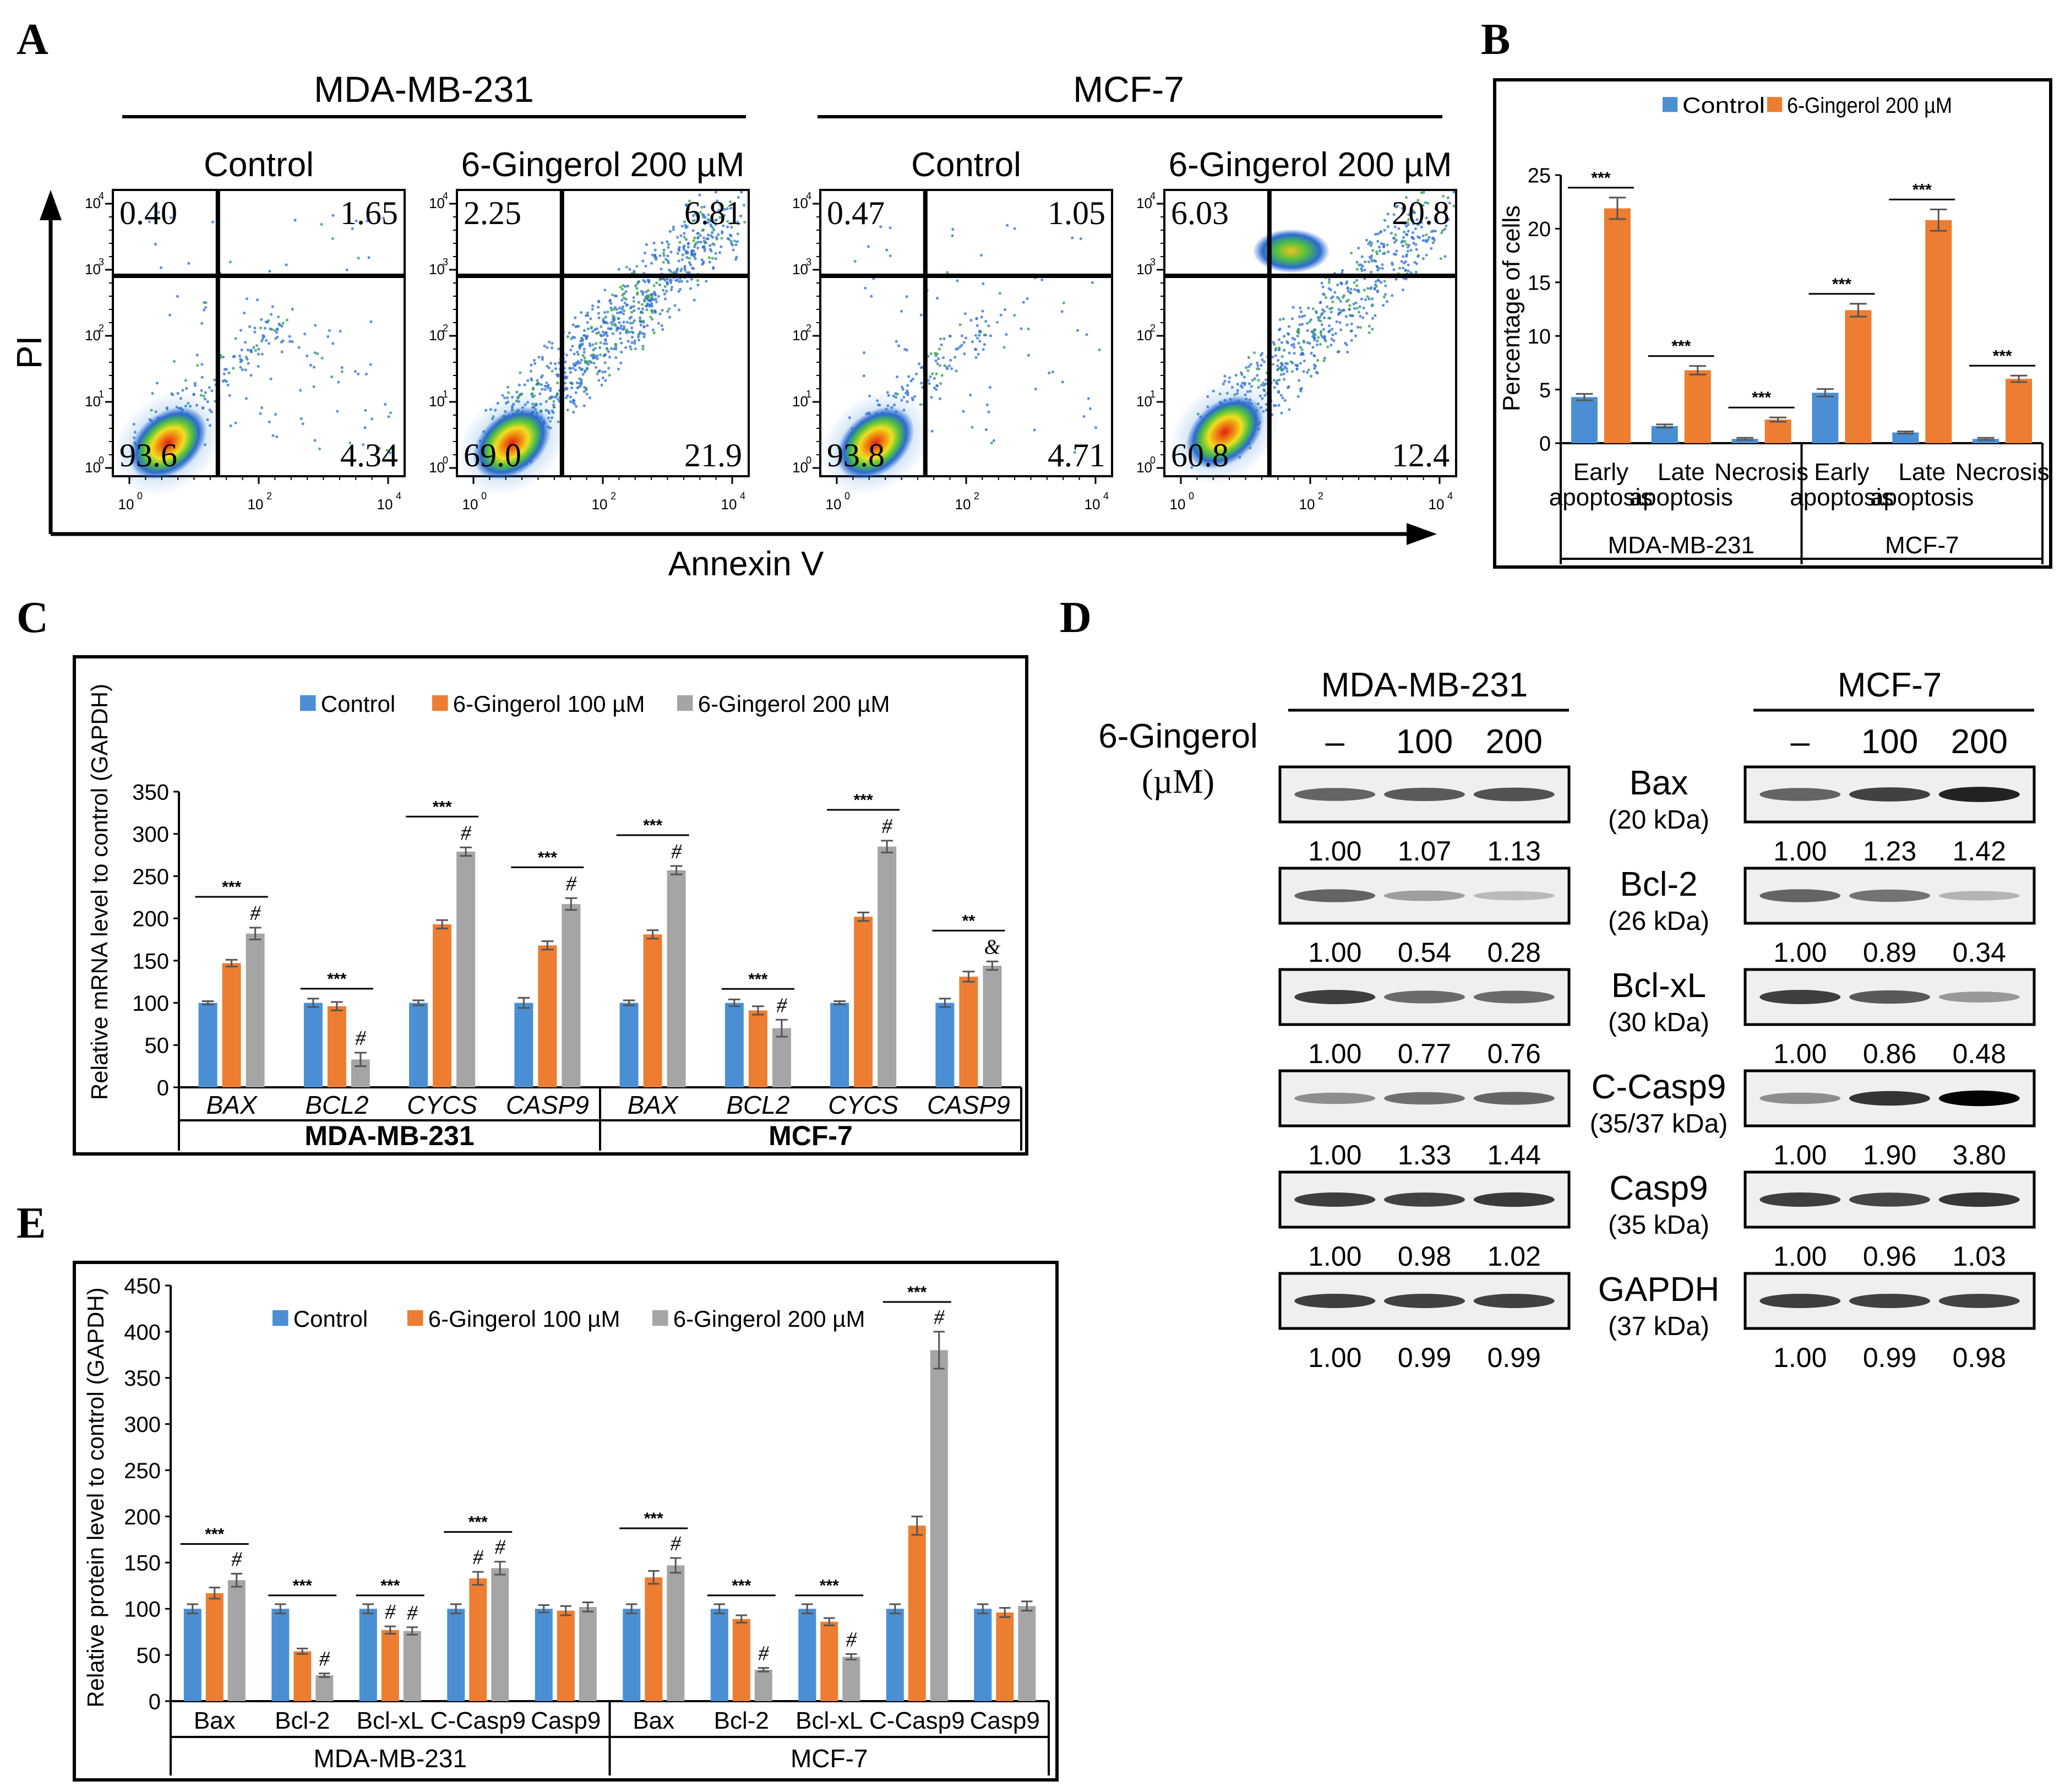  What do you see at coordinates (360, 1038) in the screenshot?
I see `significance-mark: #` at bounding box center [360, 1038].